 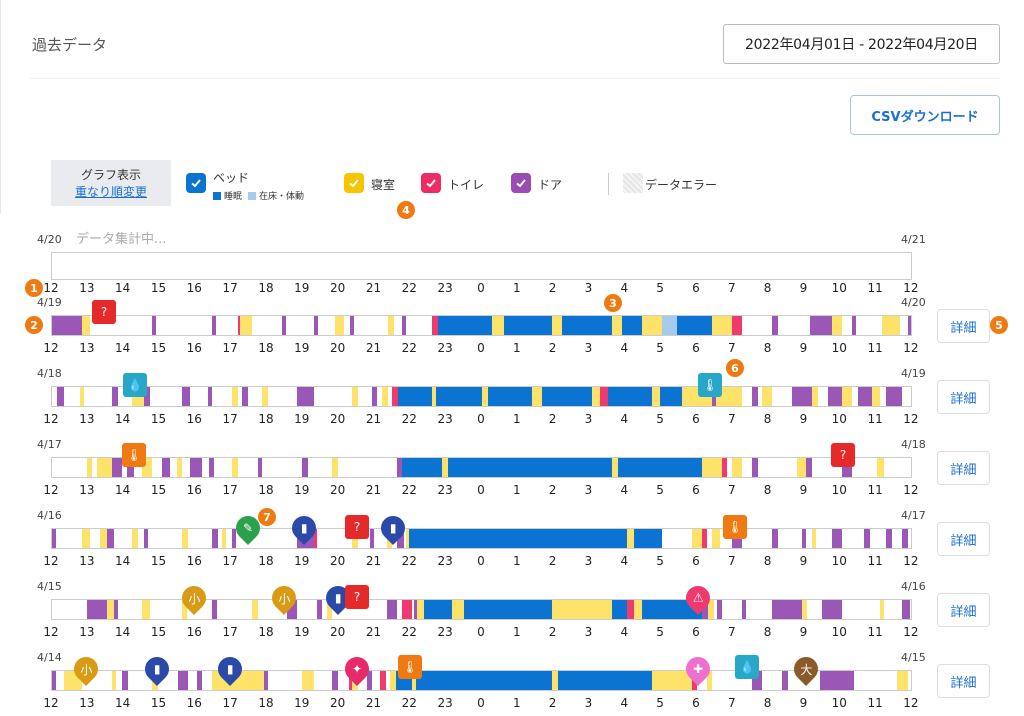 What do you see at coordinates (194, 490) in the screenshot?
I see `hour-tick: 16` at bounding box center [194, 490].